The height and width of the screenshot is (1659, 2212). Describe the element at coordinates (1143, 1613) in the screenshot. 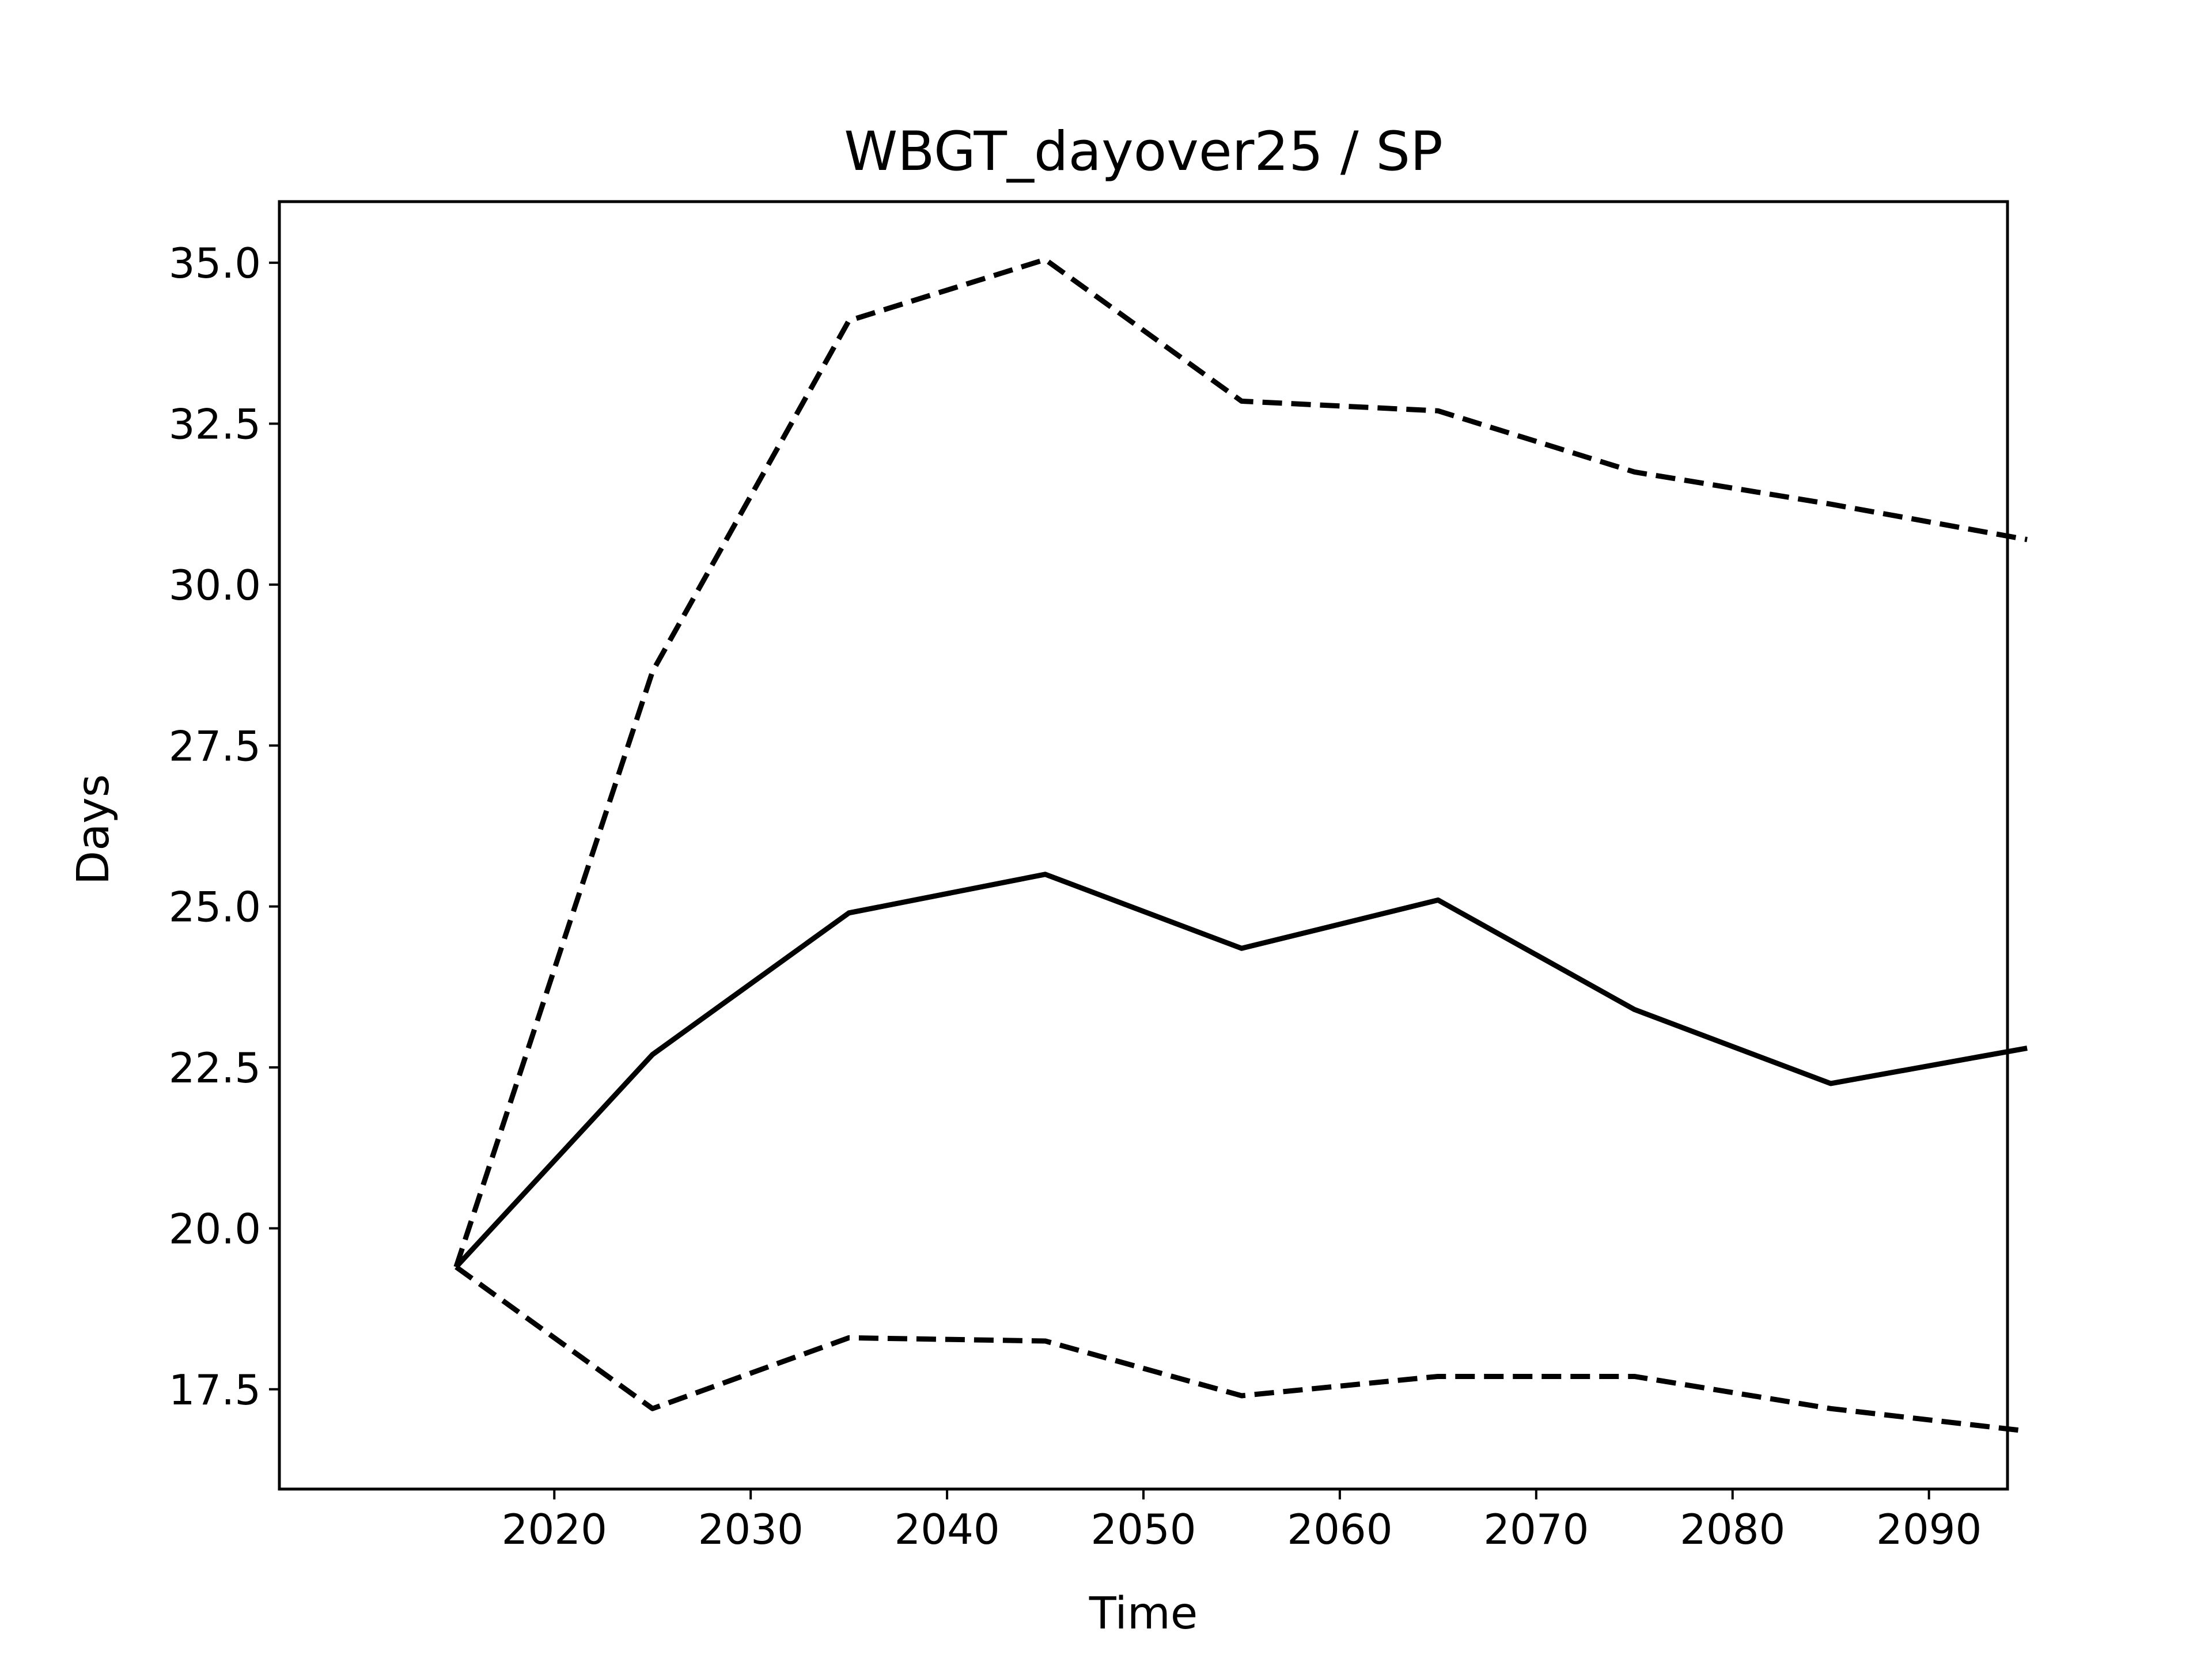

I see `x-axis-label: Time` at that location.